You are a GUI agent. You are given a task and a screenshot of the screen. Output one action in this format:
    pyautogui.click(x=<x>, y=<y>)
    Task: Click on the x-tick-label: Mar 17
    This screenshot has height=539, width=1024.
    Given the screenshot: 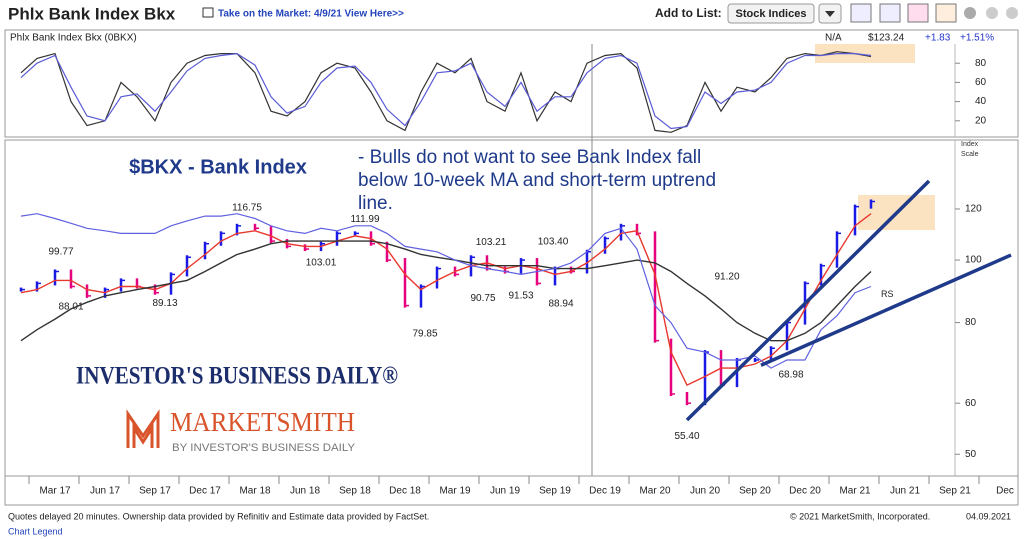 What is the action you would take?
    pyautogui.click(x=55, y=491)
    